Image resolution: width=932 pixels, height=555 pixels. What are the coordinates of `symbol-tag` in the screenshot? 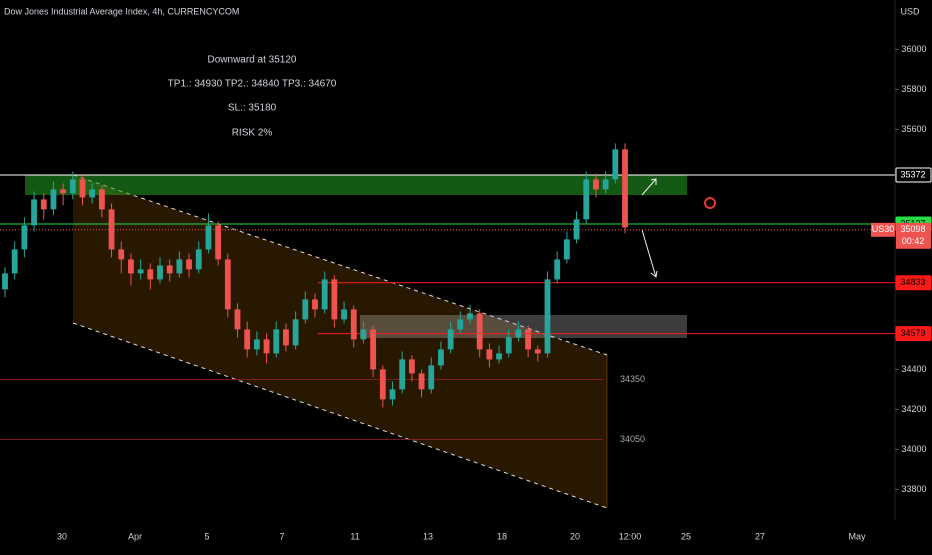 It's located at (883, 229).